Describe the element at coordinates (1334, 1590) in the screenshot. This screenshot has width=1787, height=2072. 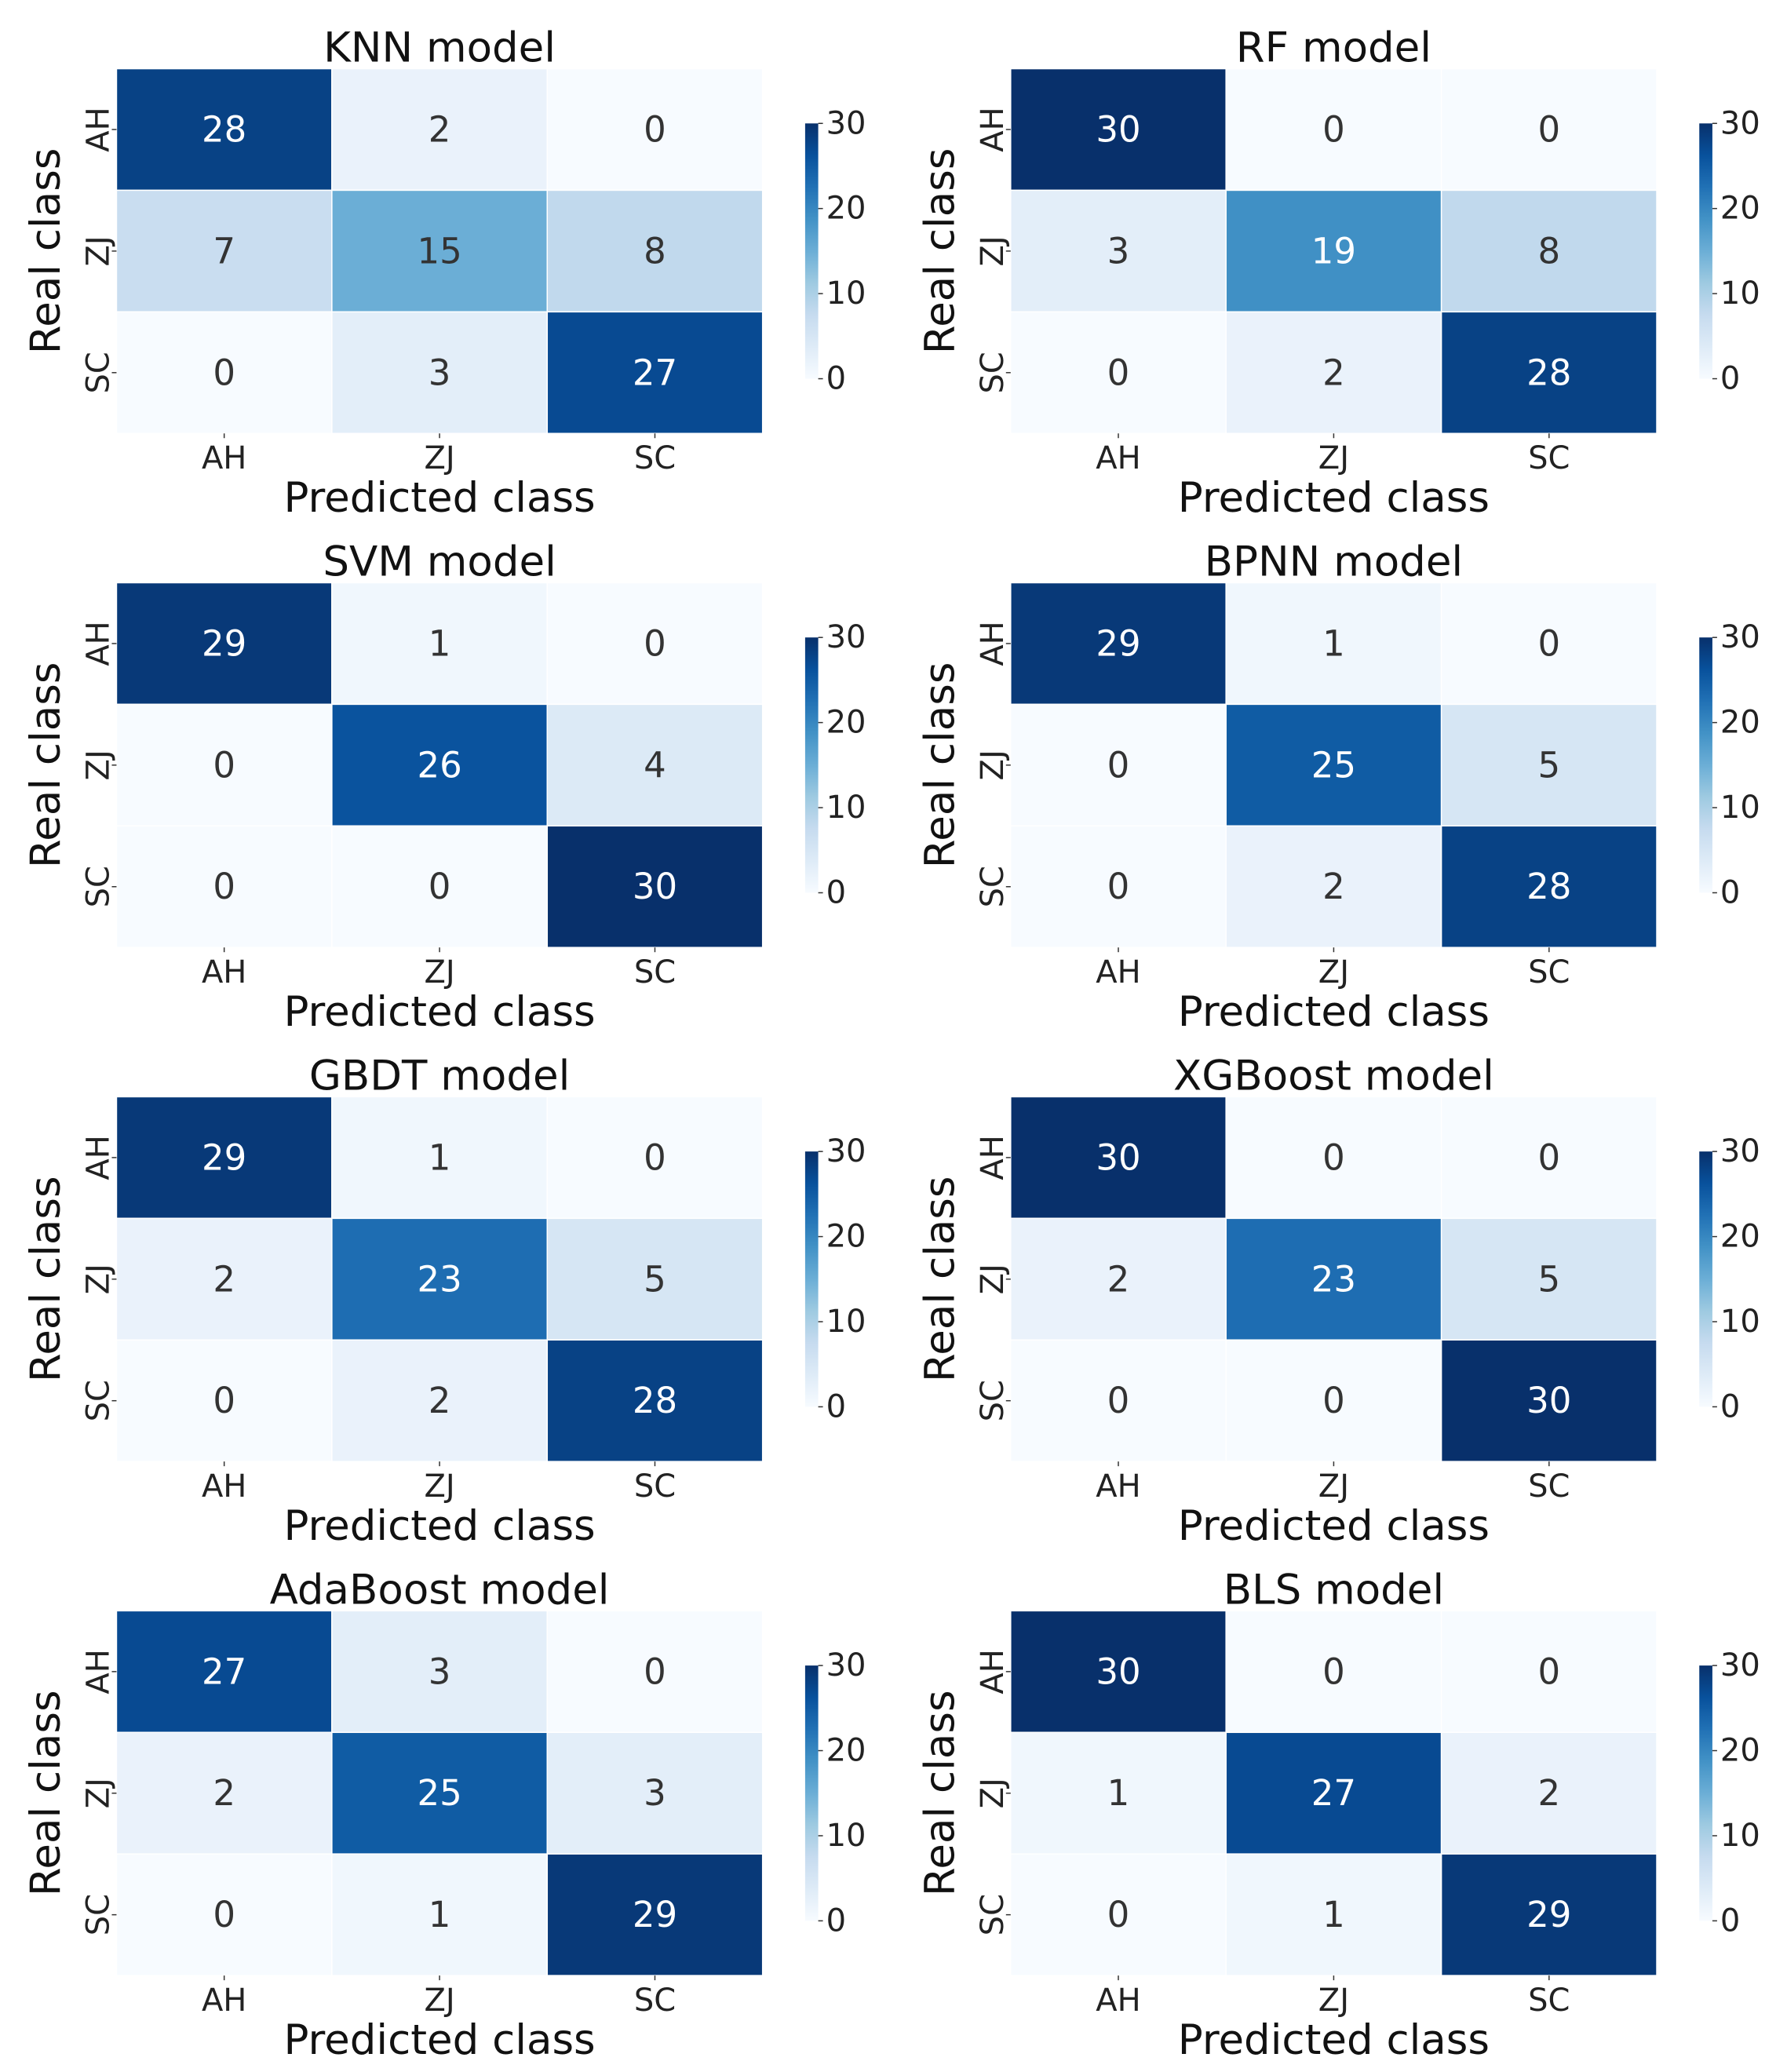
I see `panel-title: BLS model` at that location.